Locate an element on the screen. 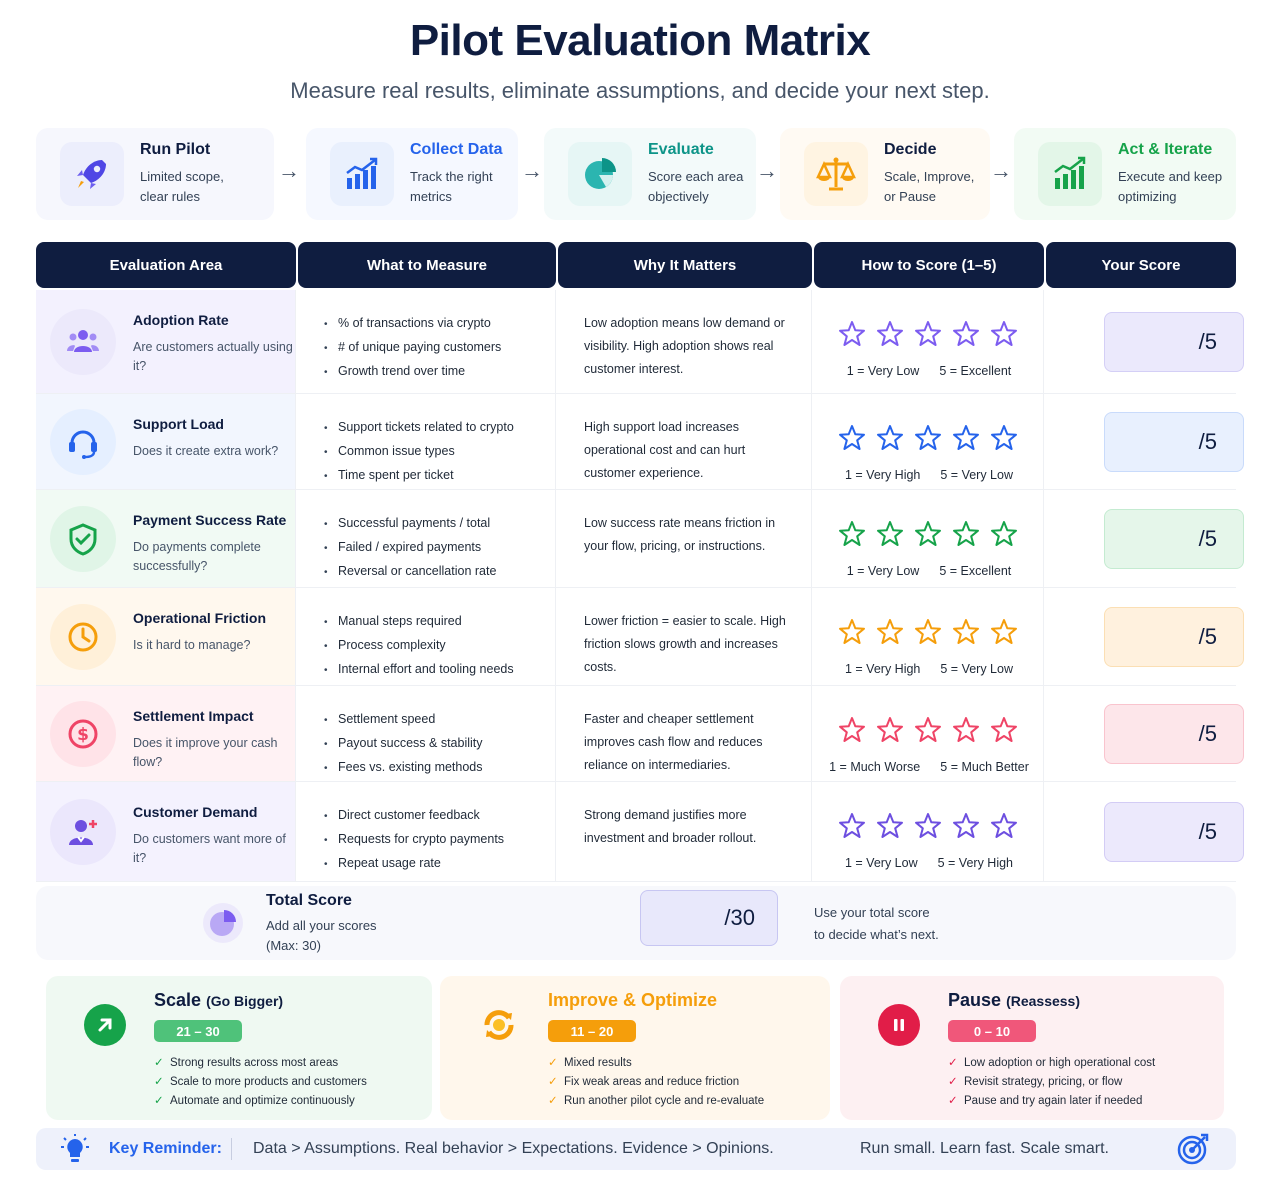  list-item-text: Automate and optimize continuously is located at coordinates (262, 1101).